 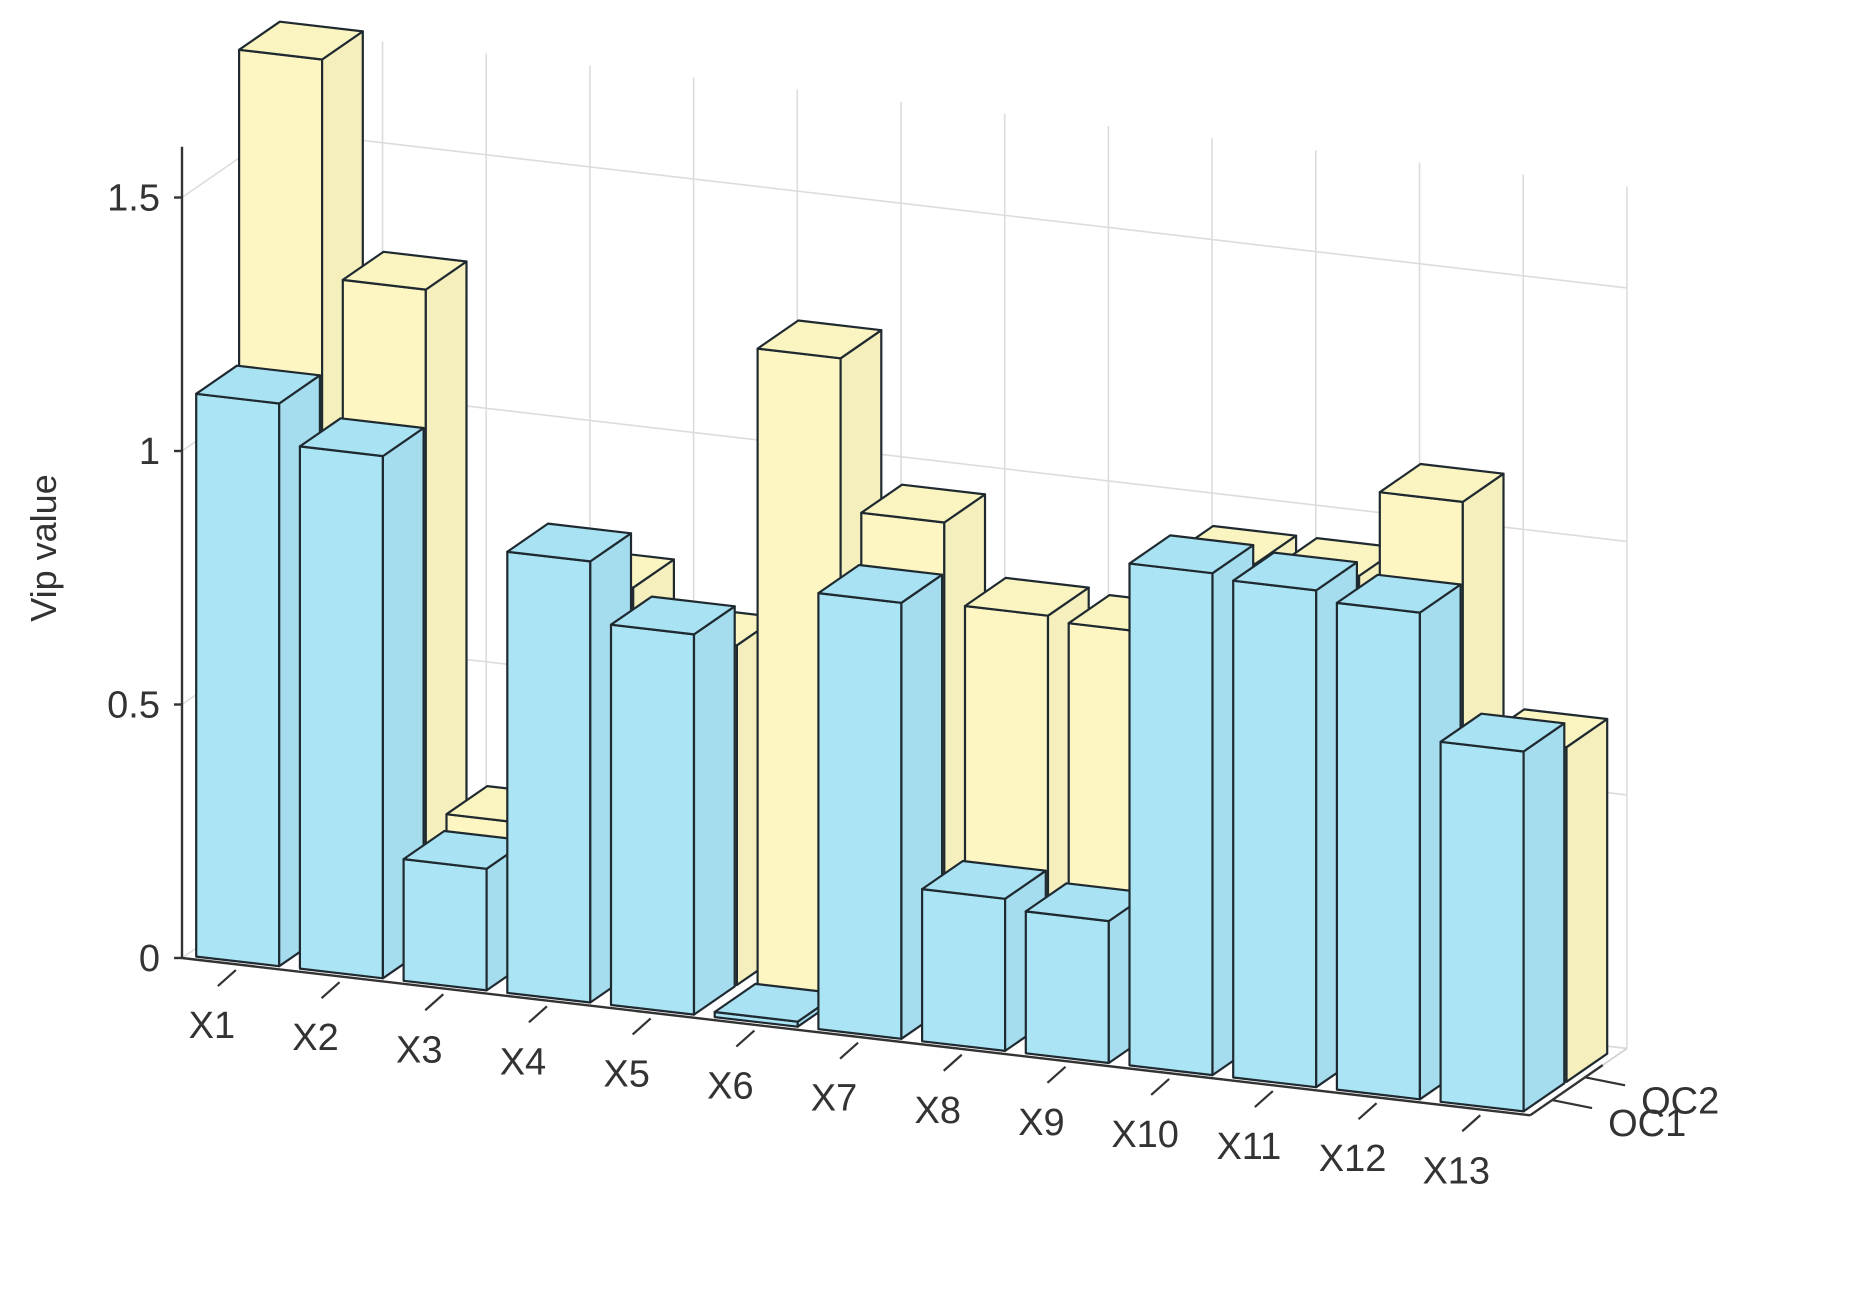 What do you see at coordinates (1647, 1124) in the screenshot?
I see `depth-tick-label: OC1` at bounding box center [1647, 1124].